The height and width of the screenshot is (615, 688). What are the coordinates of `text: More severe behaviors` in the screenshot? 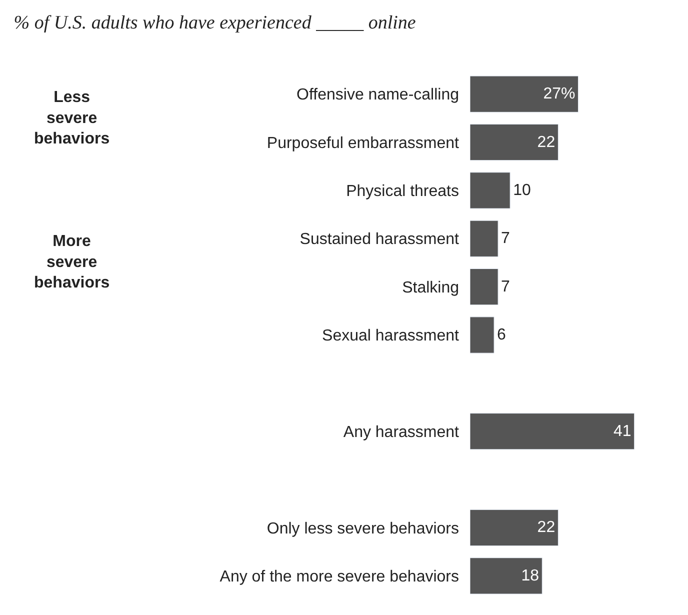 It's located at (72, 262).